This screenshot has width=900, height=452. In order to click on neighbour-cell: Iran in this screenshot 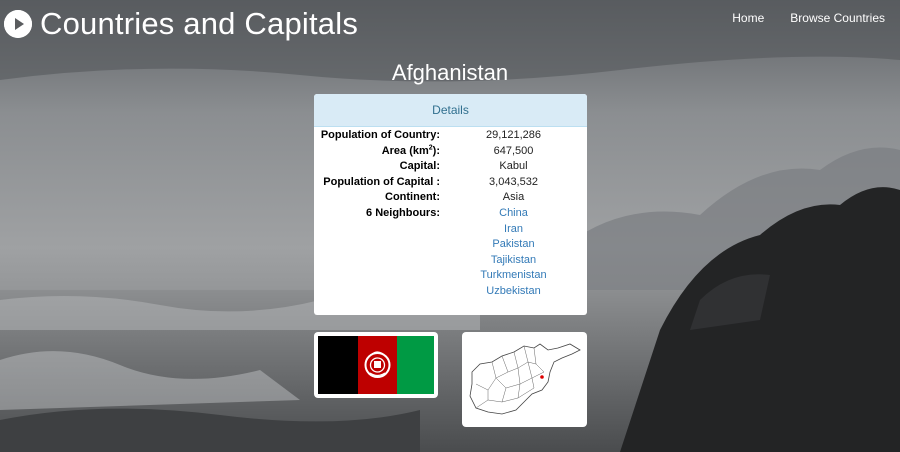, I will do `click(513, 230)`.